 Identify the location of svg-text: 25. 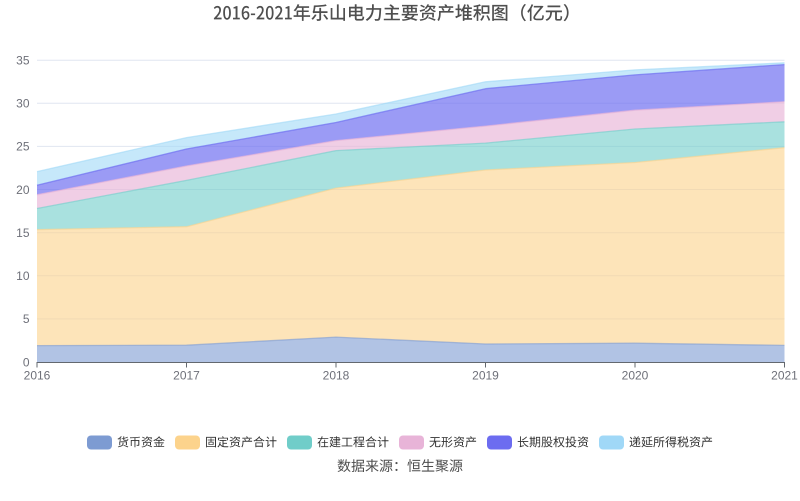
(23, 147).